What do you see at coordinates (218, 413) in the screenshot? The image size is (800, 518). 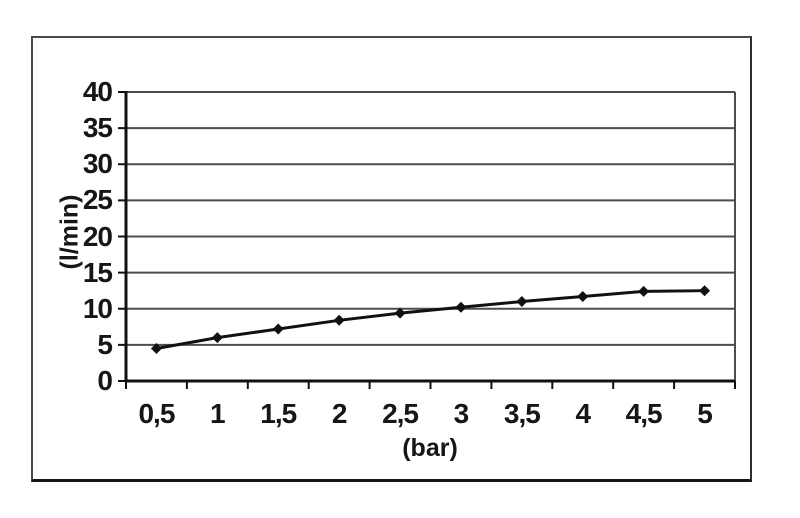 I see `x-tick-label: 1` at bounding box center [218, 413].